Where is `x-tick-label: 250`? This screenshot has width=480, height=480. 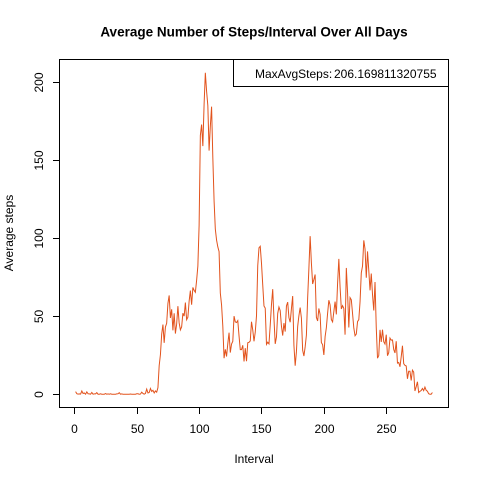 x-tick-label: 250 is located at coordinates (386, 429).